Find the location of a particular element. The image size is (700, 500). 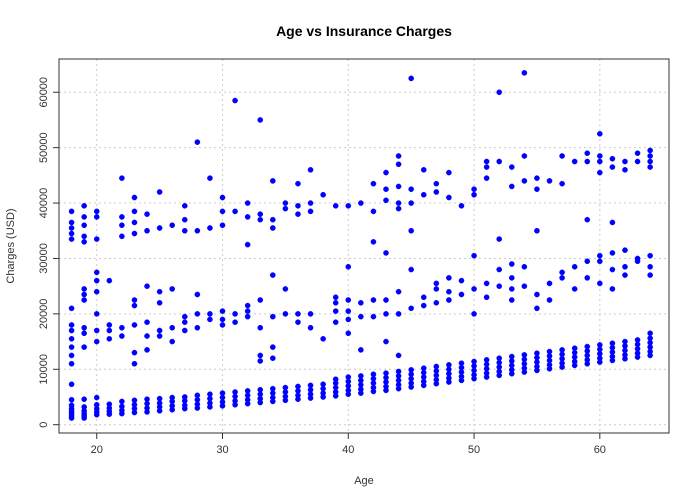

y-tick-label: 50000 is located at coordinates (44, 147).